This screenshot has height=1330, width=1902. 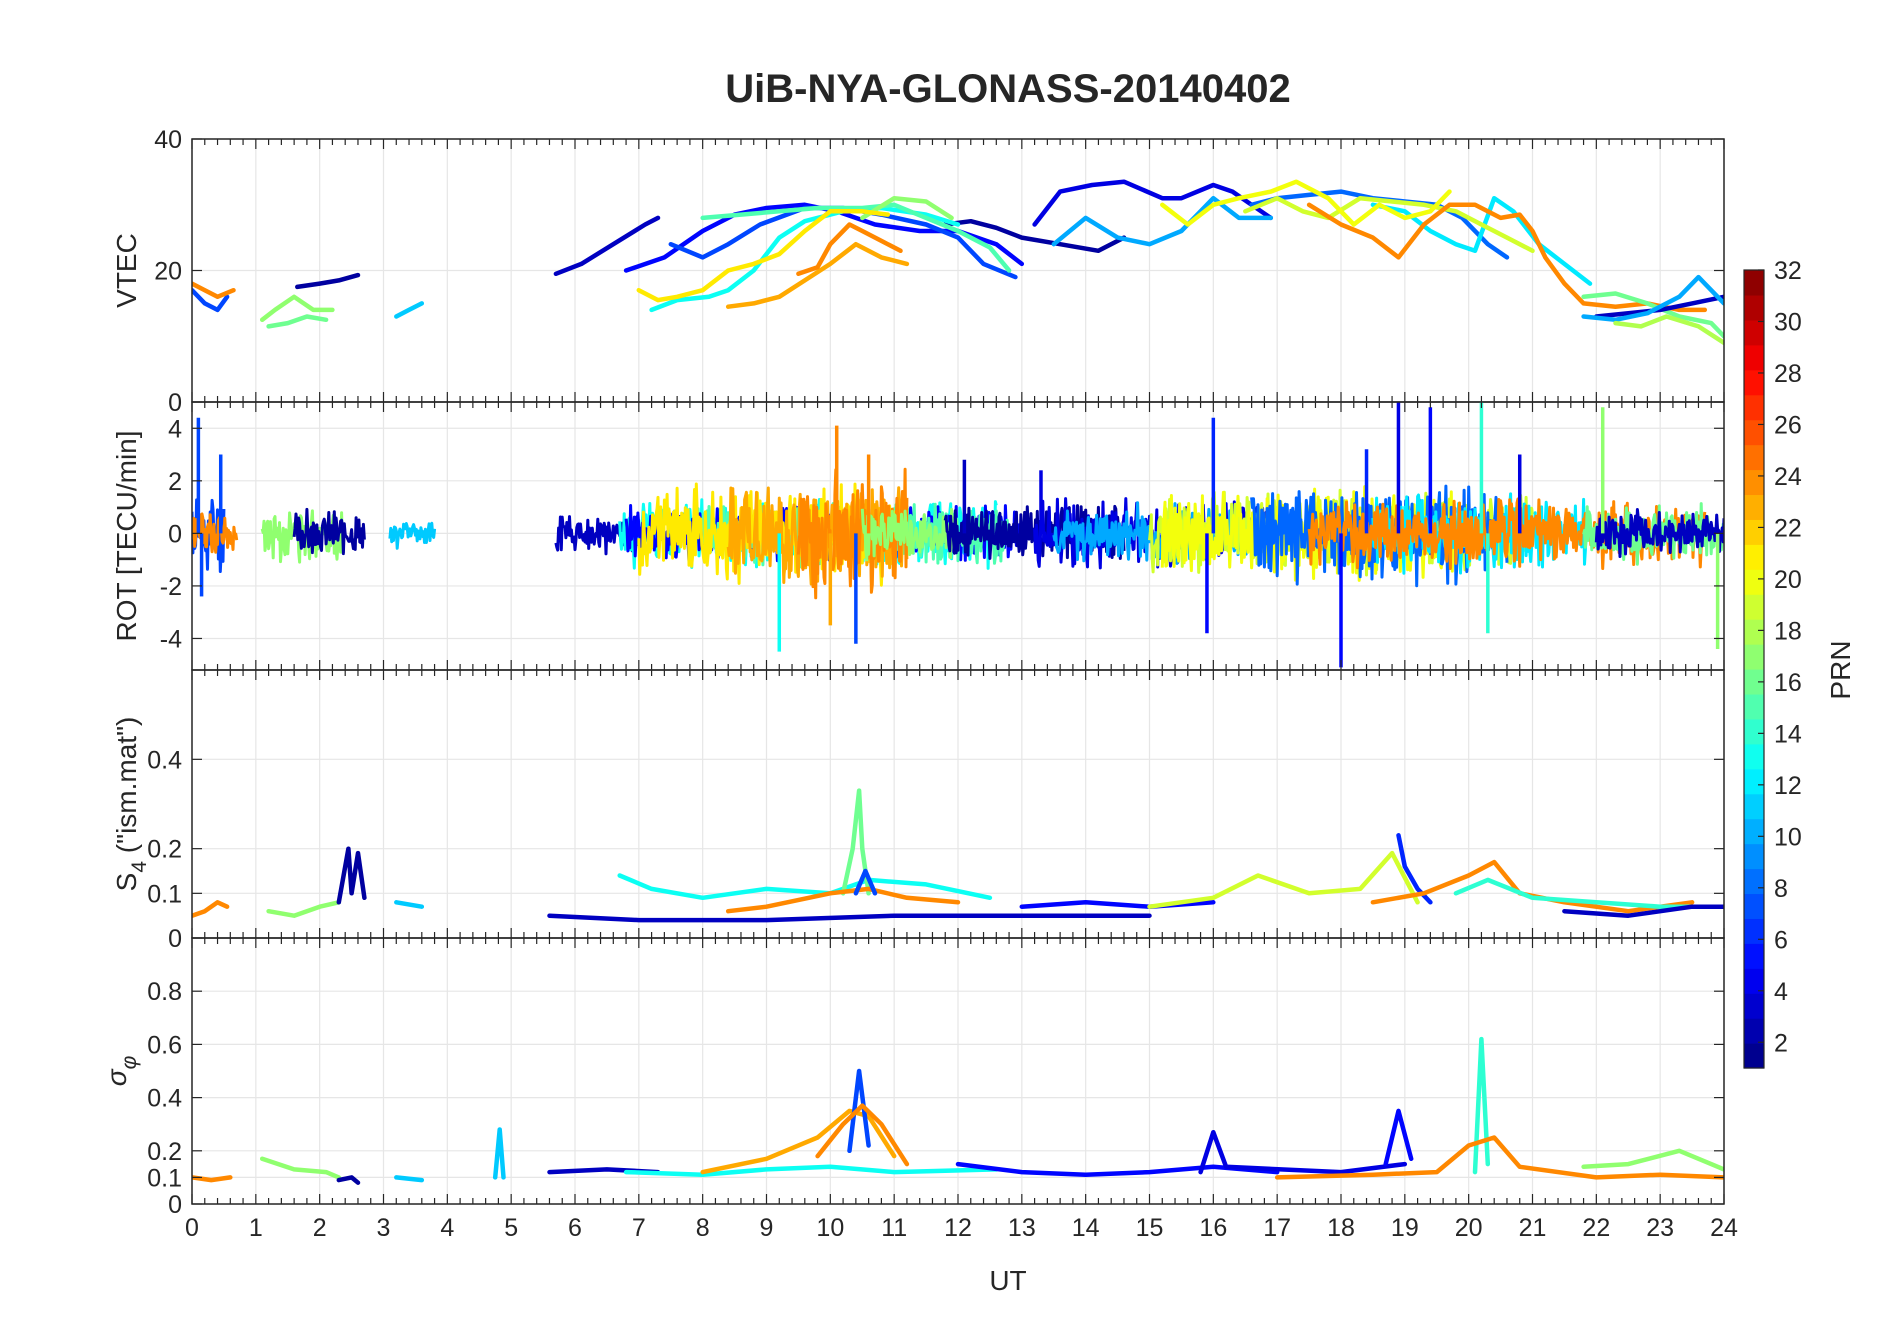 I want to click on y-tick-label: 4, so click(x=175, y=429).